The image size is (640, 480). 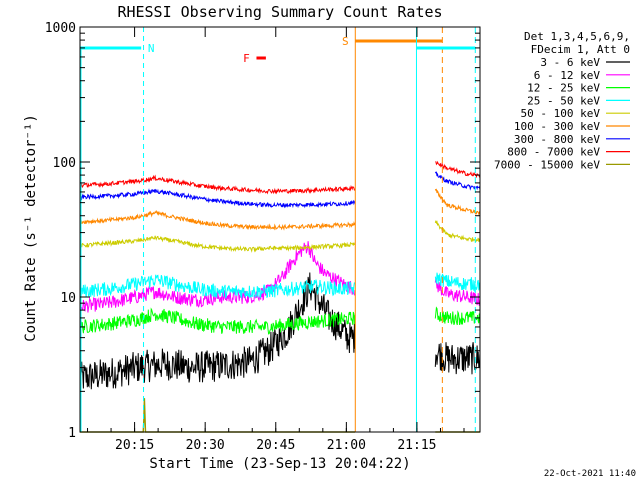 What do you see at coordinates (217, 220) in the screenshot?
I see `series-100-300-kev-line` at bounding box center [217, 220].